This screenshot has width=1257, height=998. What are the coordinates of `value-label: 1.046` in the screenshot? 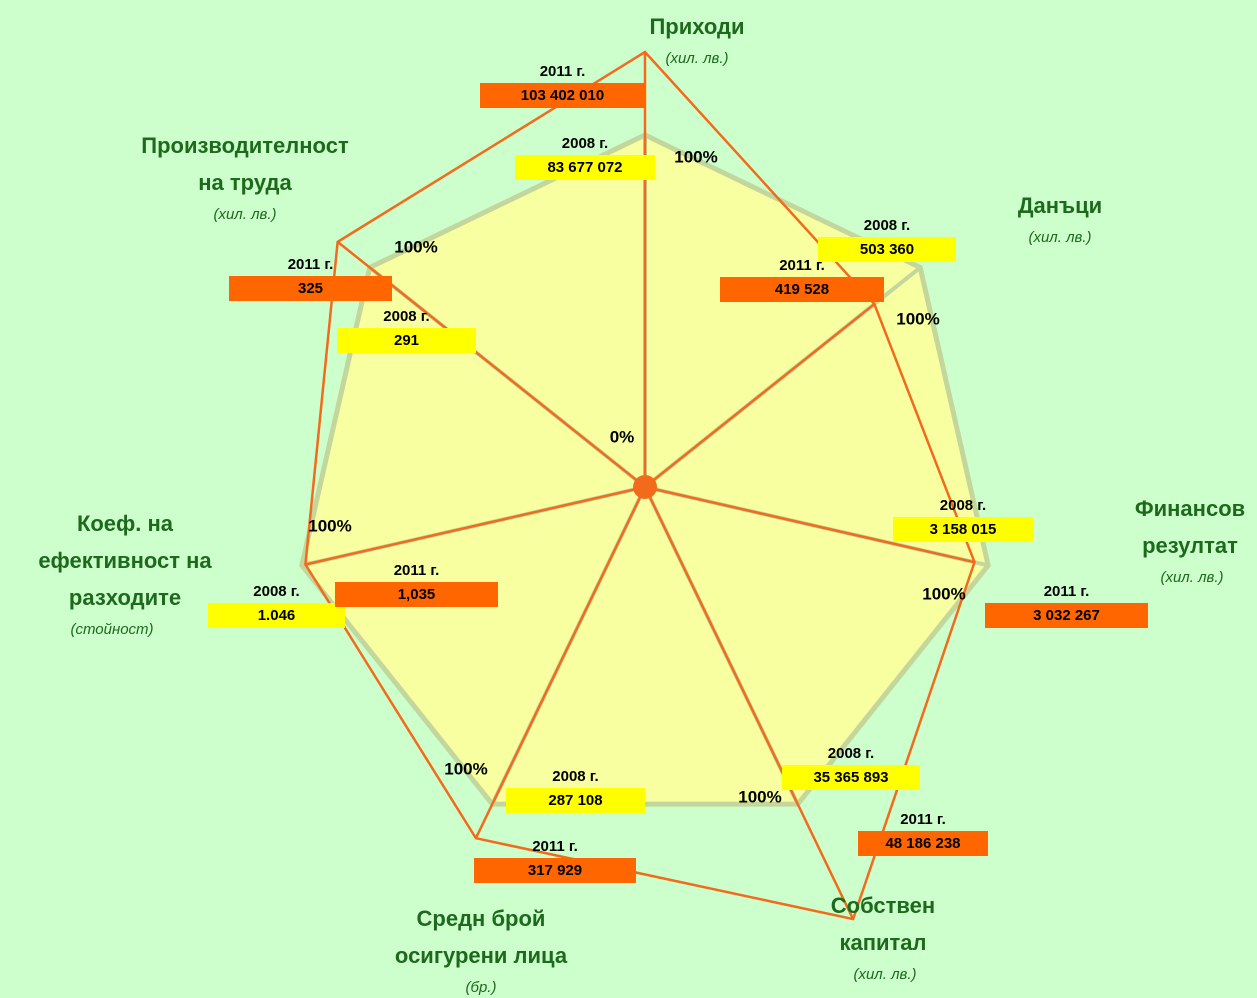 It's located at (277, 615).